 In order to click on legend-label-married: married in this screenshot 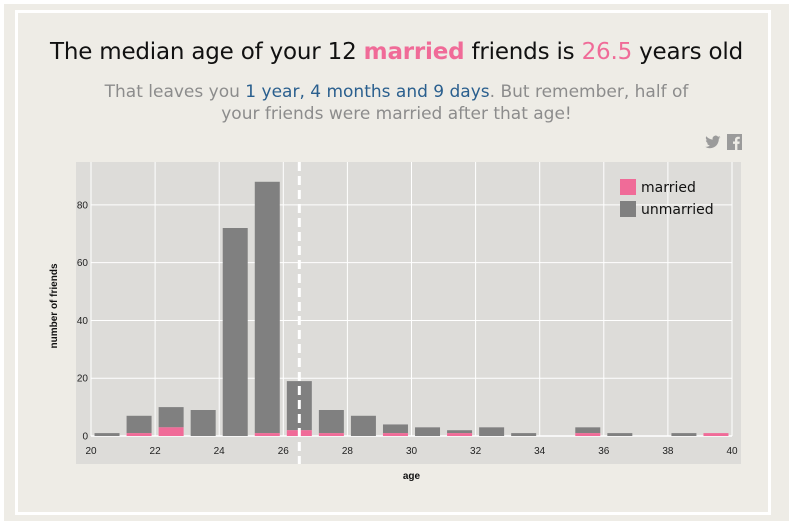, I will do `click(668, 188)`.